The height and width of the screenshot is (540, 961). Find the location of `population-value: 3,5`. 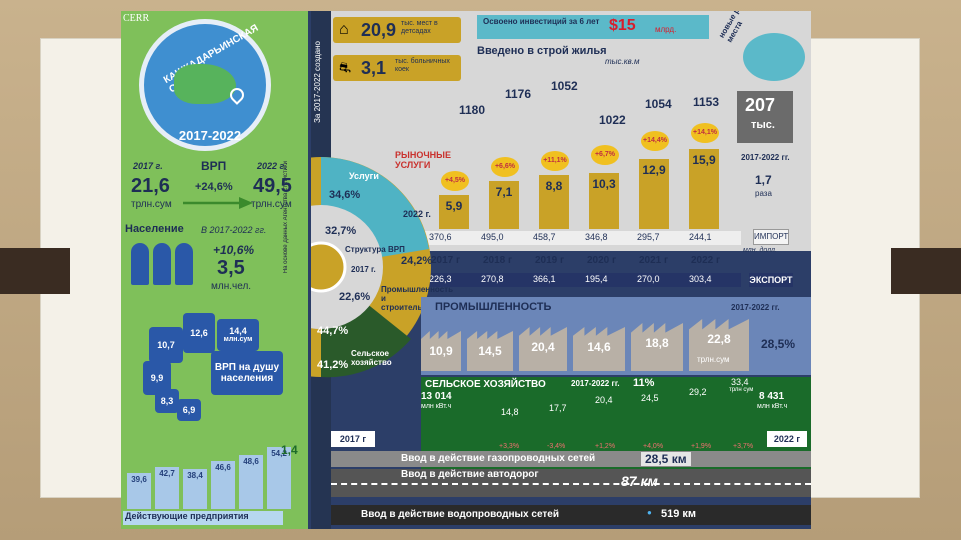

population-value: 3,5 is located at coordinates (231, 268).